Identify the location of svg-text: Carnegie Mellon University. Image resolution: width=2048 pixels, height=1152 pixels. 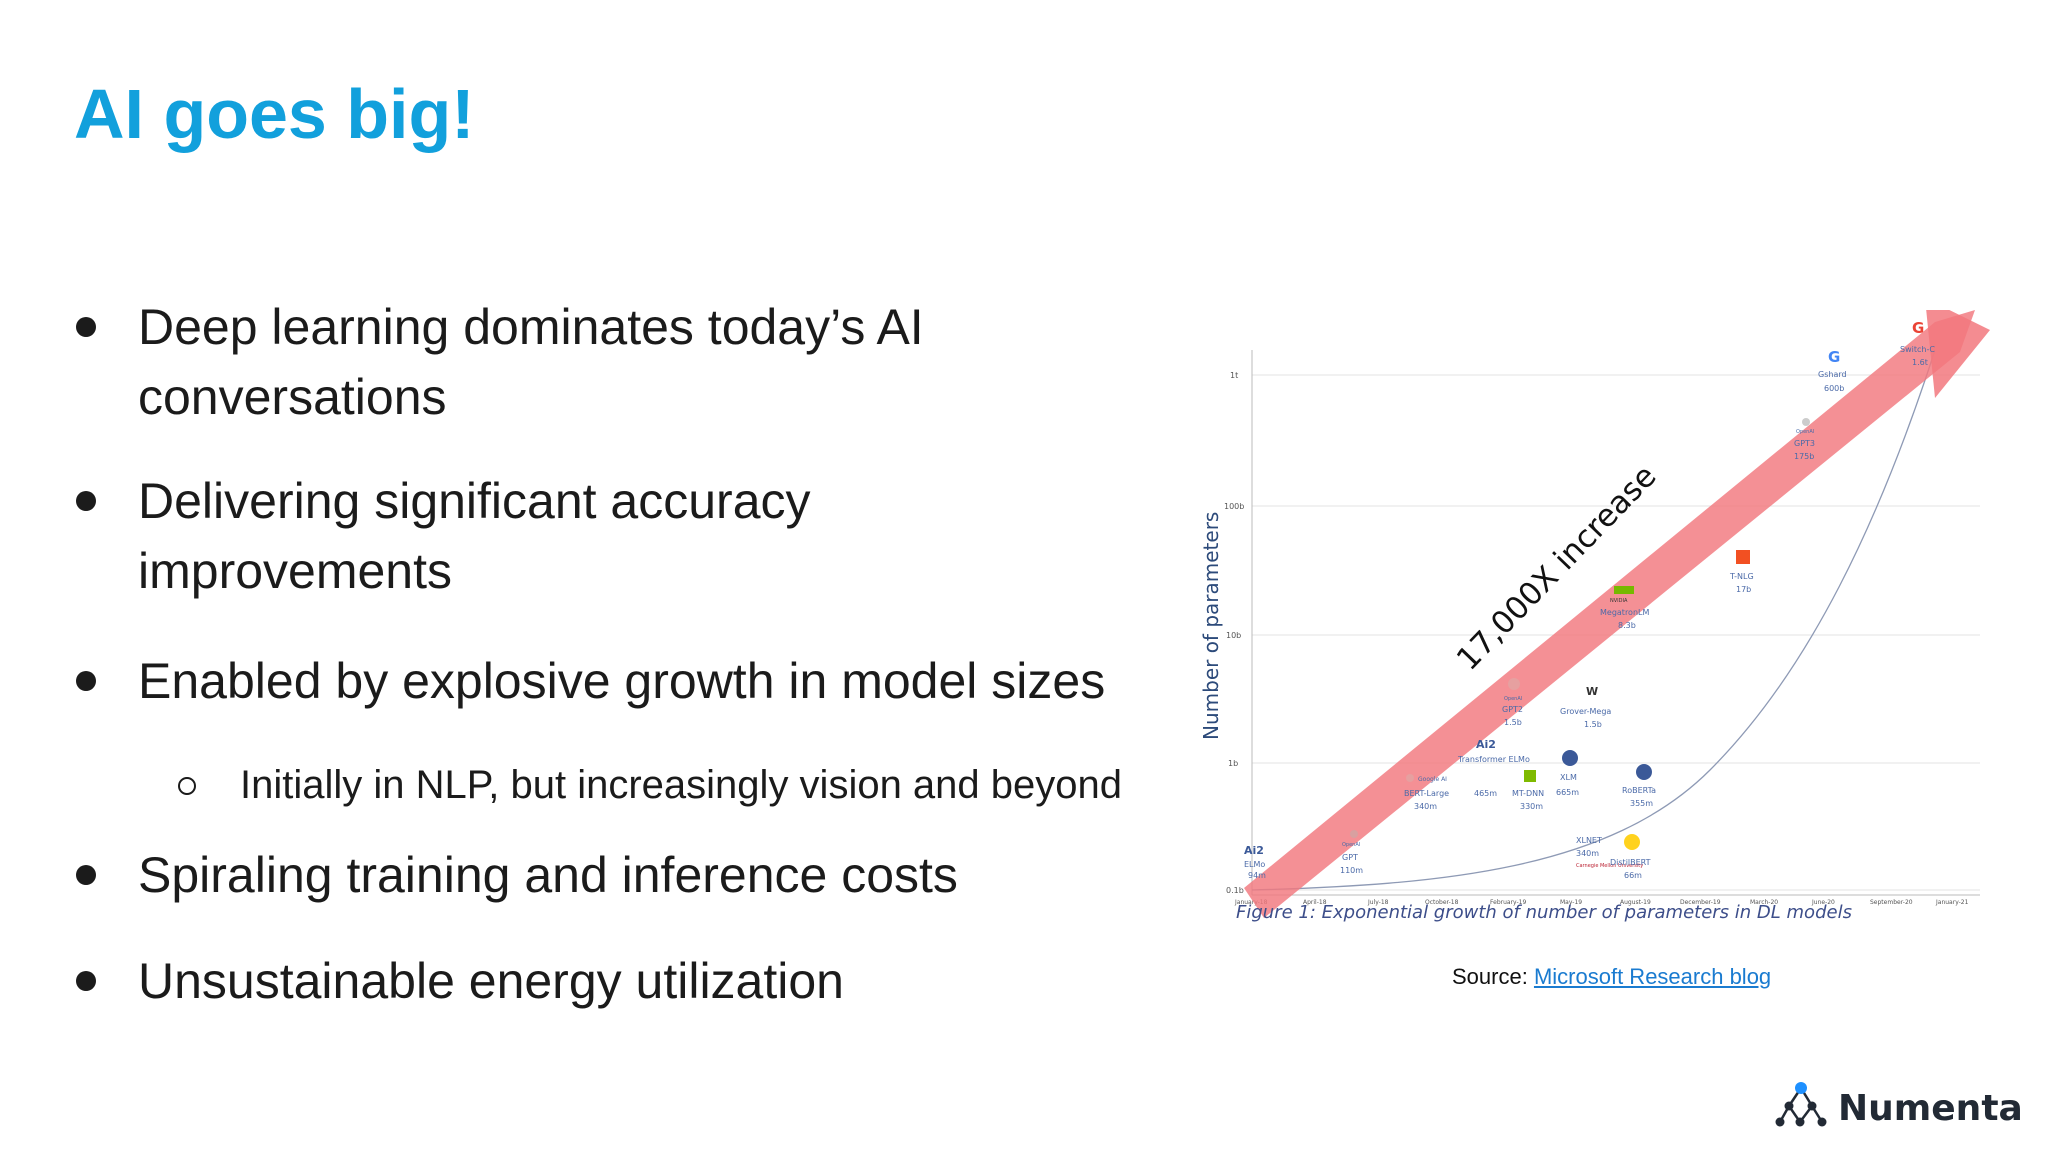
(1609, 866).